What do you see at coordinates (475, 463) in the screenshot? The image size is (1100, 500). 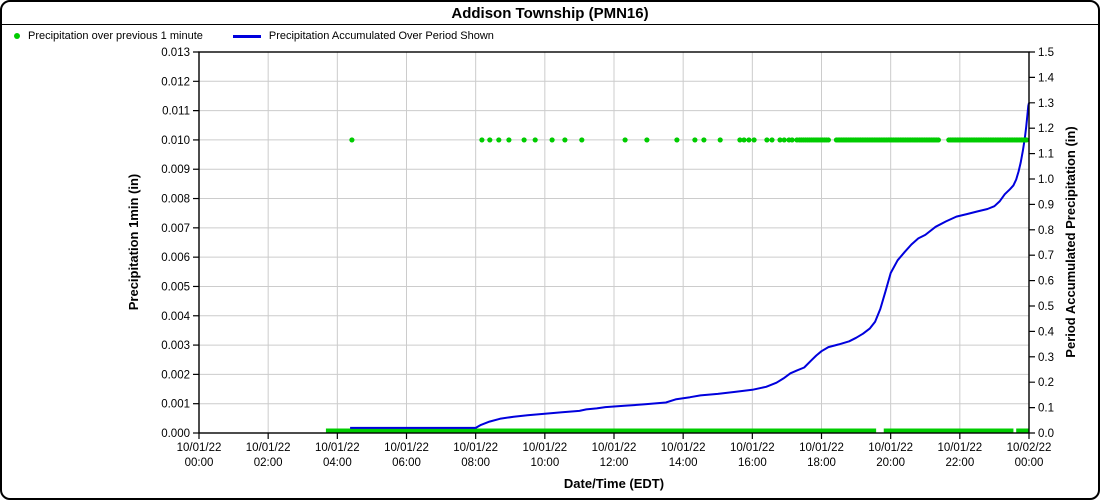 I see `svg-text: 08:00` at bounding box center [475, 463].